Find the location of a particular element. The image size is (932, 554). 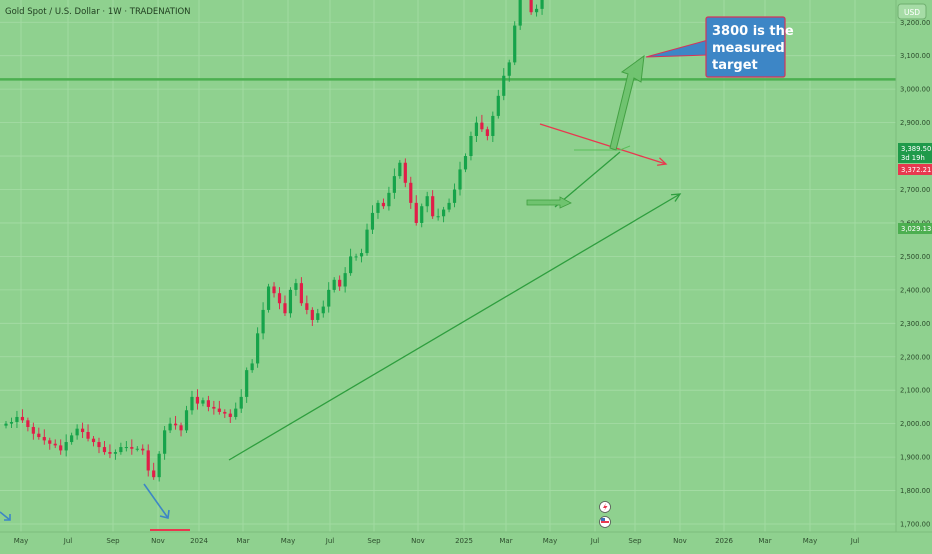

triangle-upper-arrow is located at coordinates (603, 144).